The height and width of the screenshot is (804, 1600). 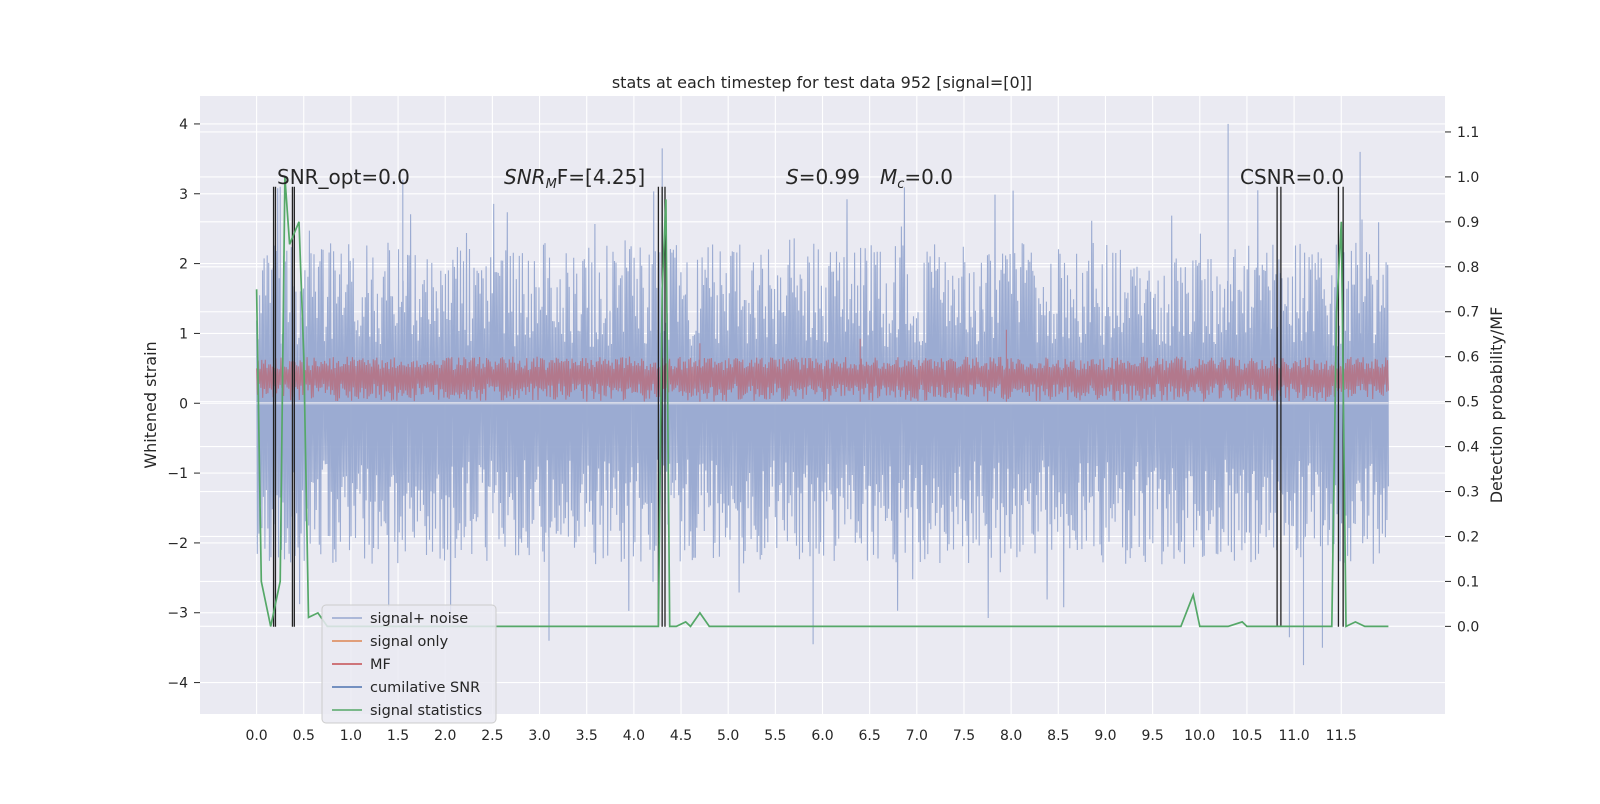 I want to click on y-axis-label: Whitened strain, so click(x=150, y=404).